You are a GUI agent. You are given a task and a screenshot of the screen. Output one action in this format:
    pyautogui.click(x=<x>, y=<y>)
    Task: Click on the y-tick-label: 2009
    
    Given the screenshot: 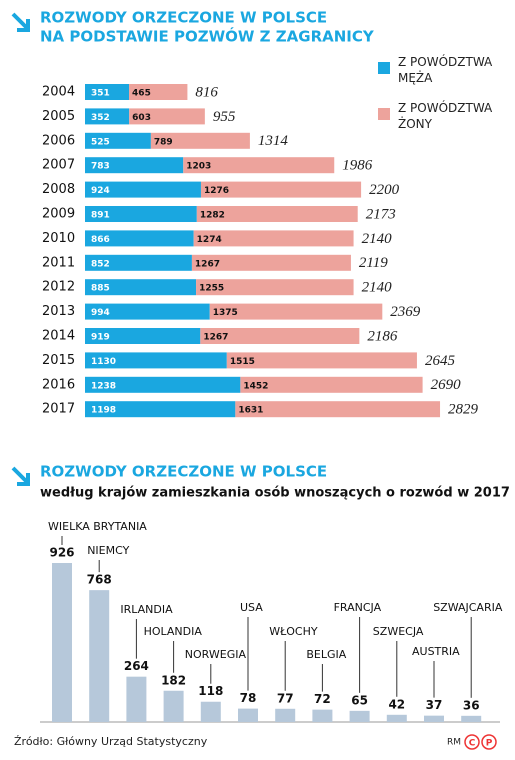 What is the action you would take?
    pyautogui.click(x=58, y=214)
    